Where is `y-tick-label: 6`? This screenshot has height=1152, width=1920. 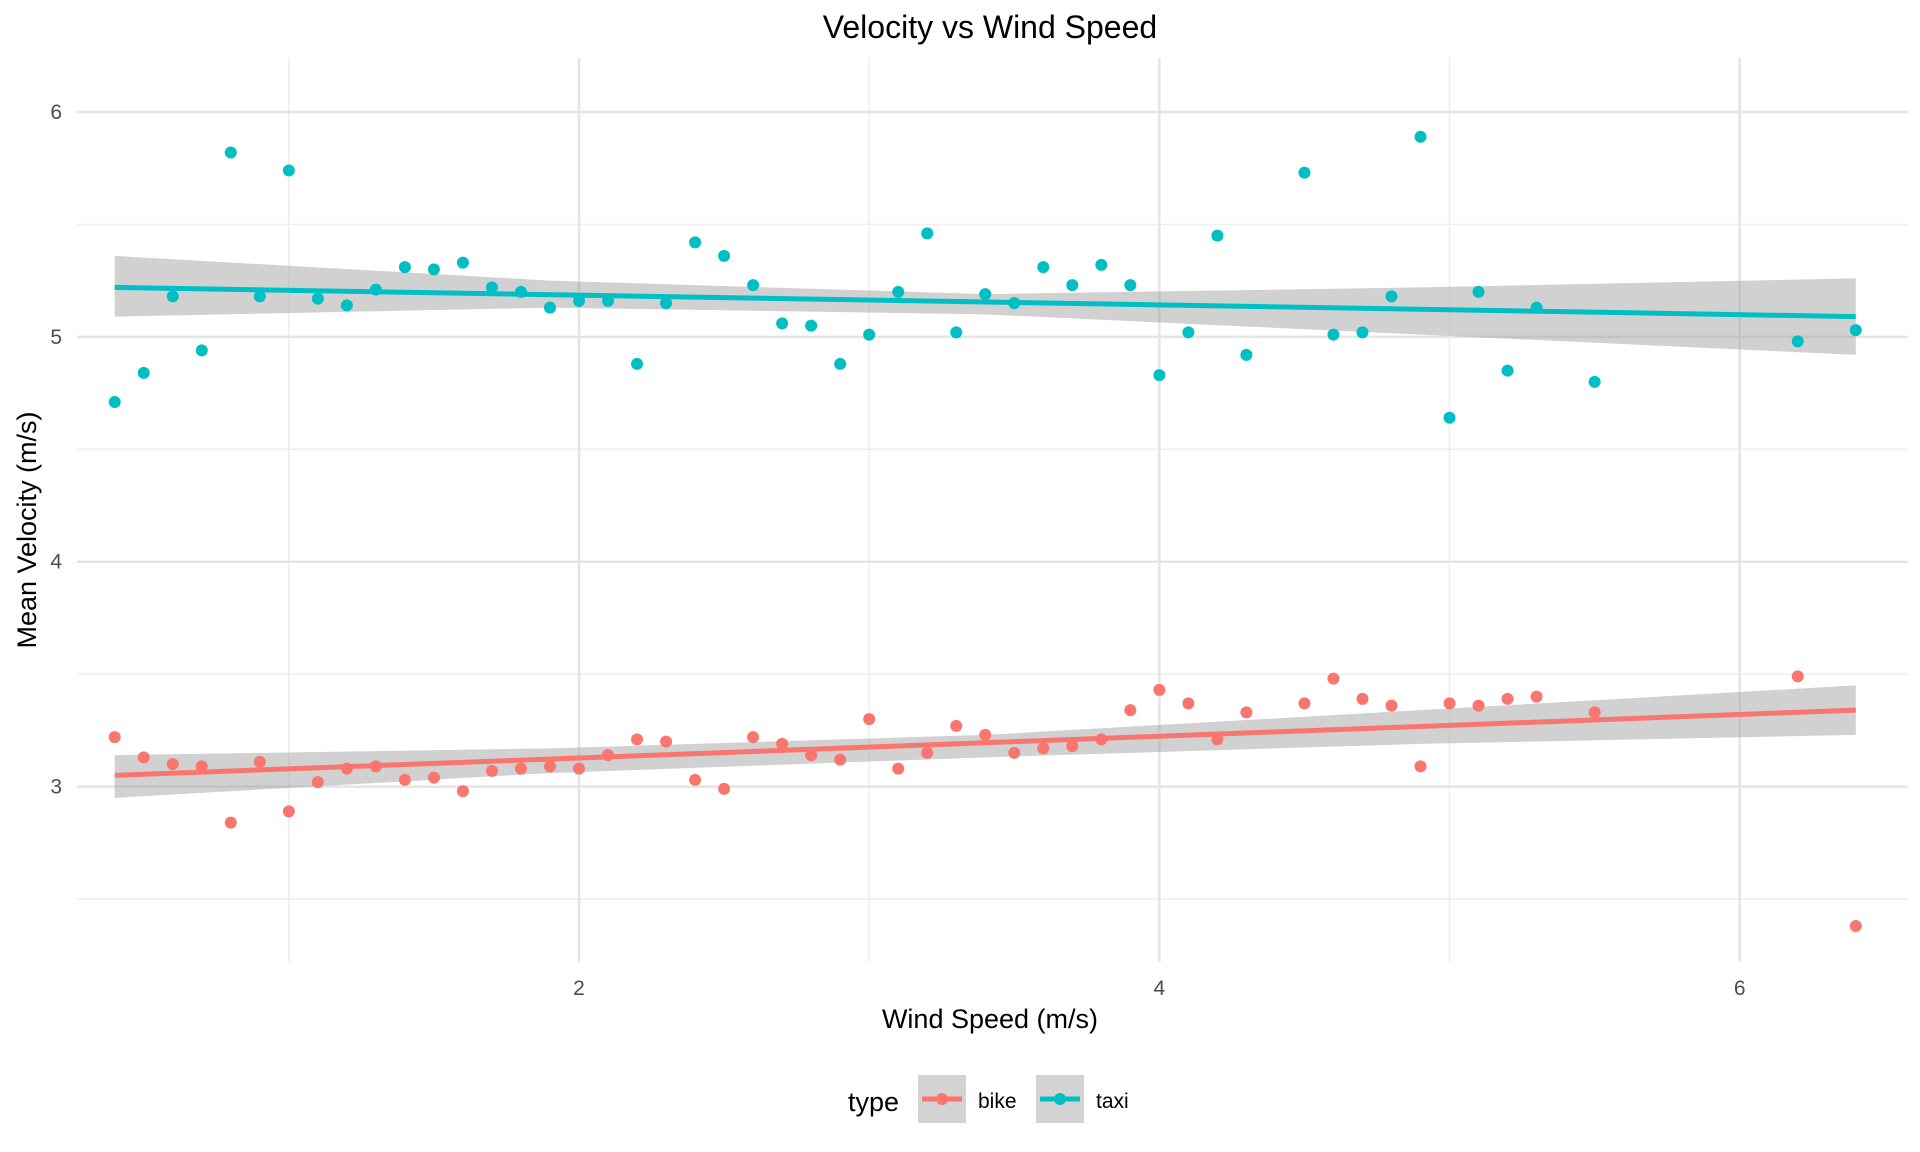
y-tick-label: 6 is located at coordinates (56, 112).